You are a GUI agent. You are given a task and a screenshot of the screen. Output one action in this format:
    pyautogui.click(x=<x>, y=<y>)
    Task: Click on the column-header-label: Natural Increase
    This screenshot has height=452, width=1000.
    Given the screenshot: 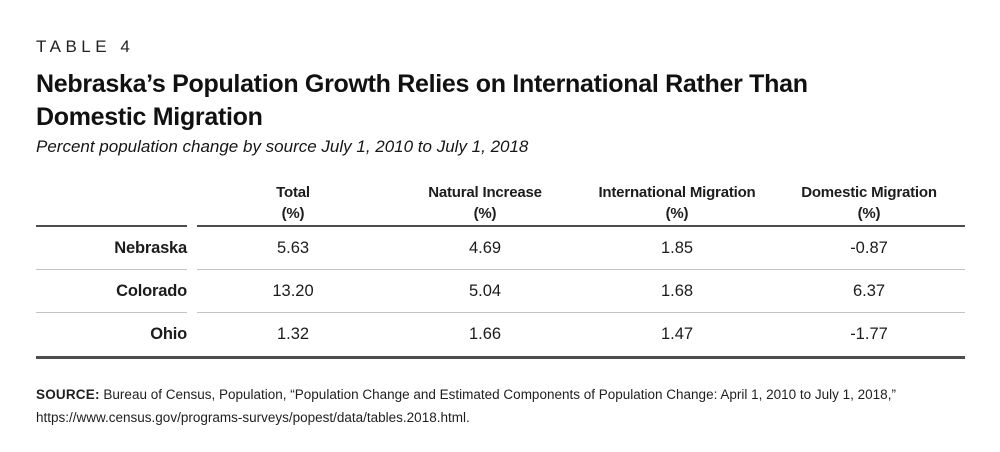 What is the action you would take?
    pyautogui.click(x=485, y=192)
    